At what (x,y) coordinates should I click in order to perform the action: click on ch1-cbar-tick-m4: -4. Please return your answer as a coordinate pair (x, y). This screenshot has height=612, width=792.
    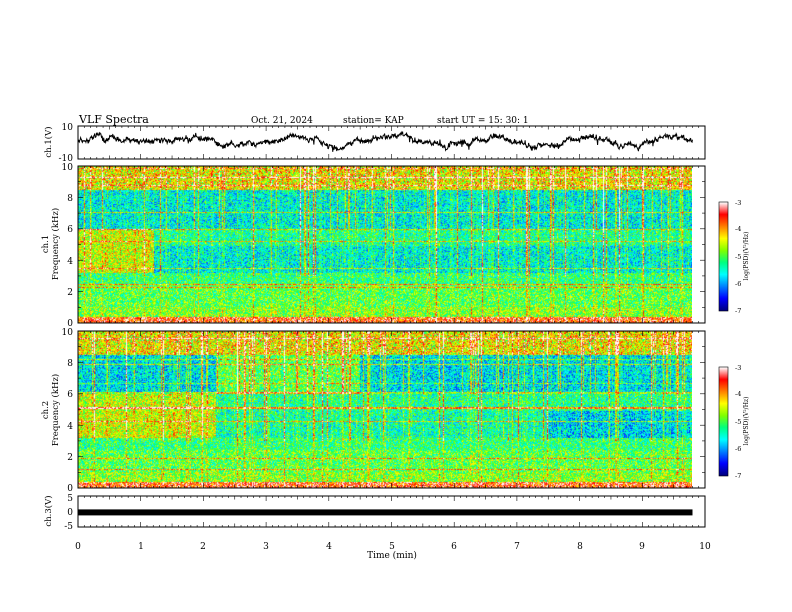
    Looking at the image, I should click on (738, 229).